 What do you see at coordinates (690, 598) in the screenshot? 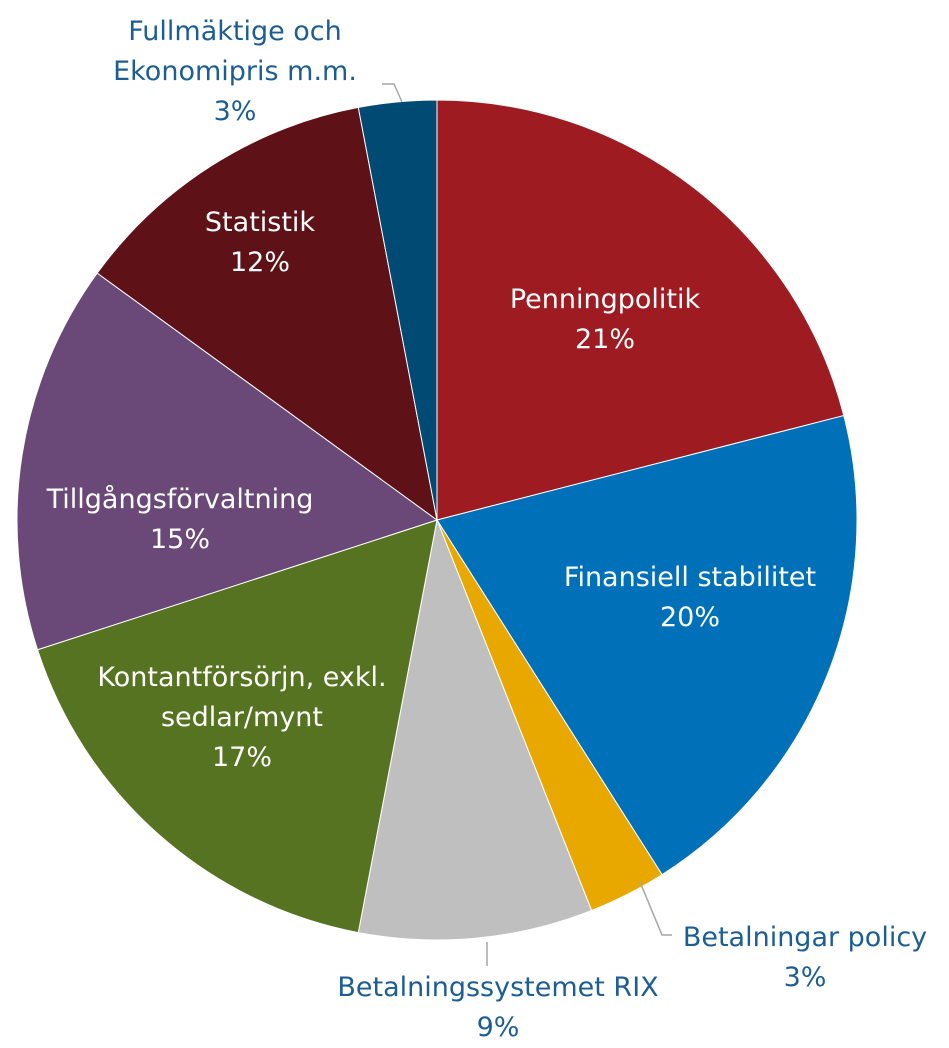
I see `slice-label: Finansiell stabilitet 20%` at bounding box center [690, 598].